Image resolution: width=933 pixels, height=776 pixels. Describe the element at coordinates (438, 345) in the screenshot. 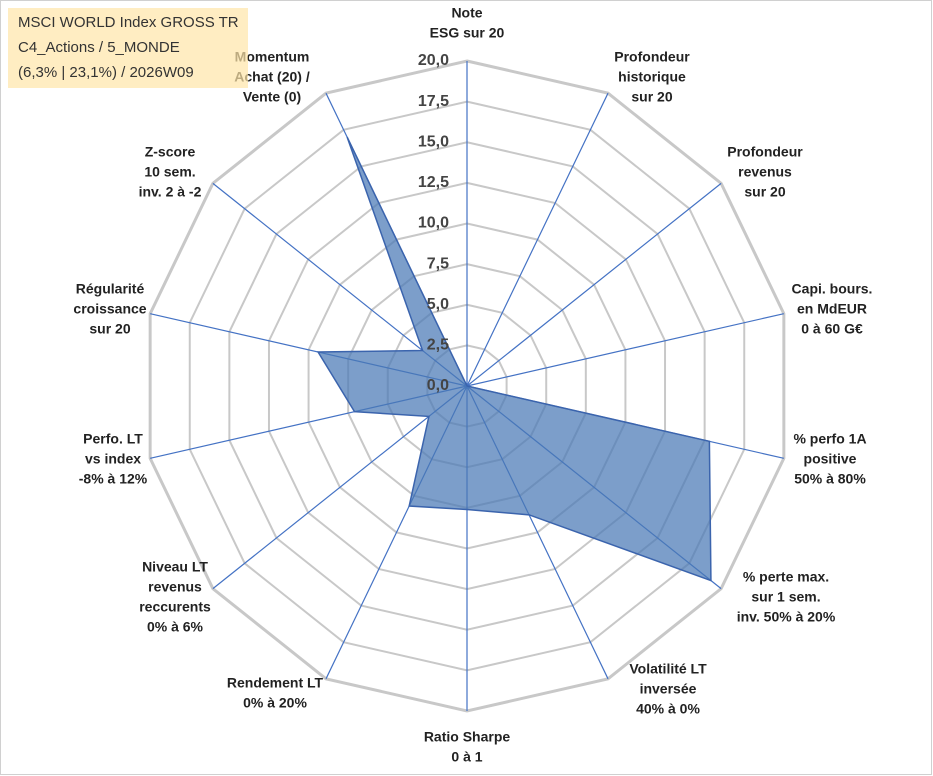

I see `tick-label: 2,5` at that location.